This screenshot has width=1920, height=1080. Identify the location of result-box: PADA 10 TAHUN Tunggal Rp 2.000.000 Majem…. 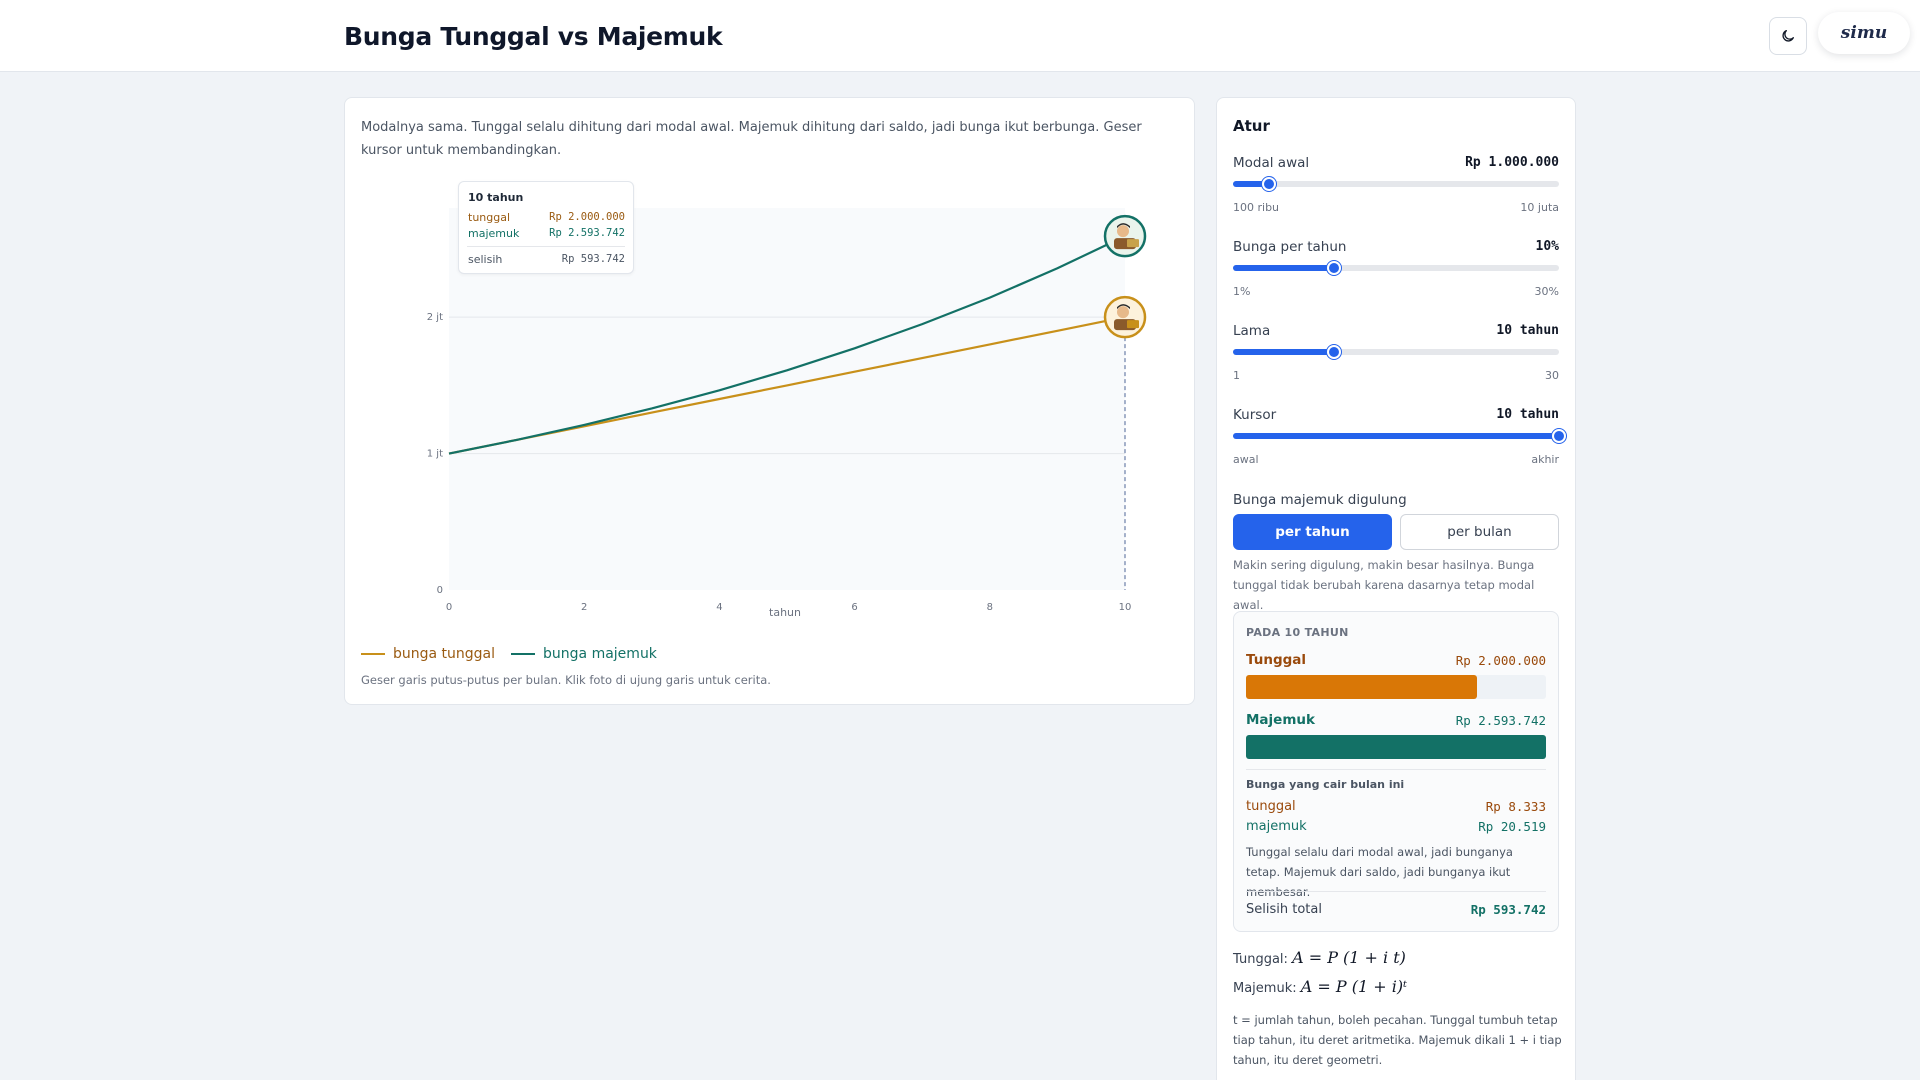
(1396, 771).